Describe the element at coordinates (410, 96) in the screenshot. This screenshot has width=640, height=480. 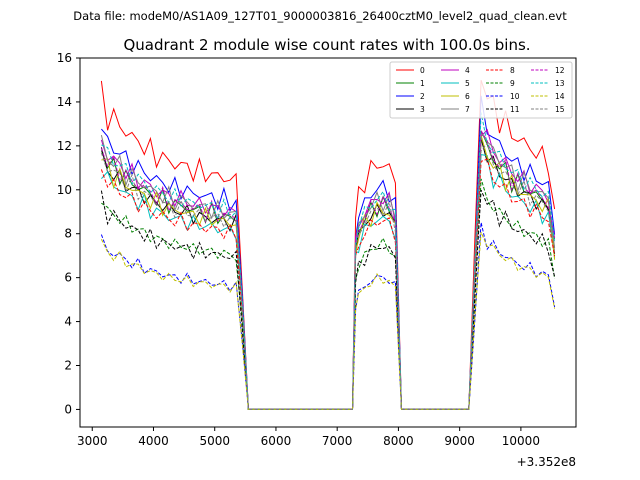
I see `legend-entry-2: 2` at that location.